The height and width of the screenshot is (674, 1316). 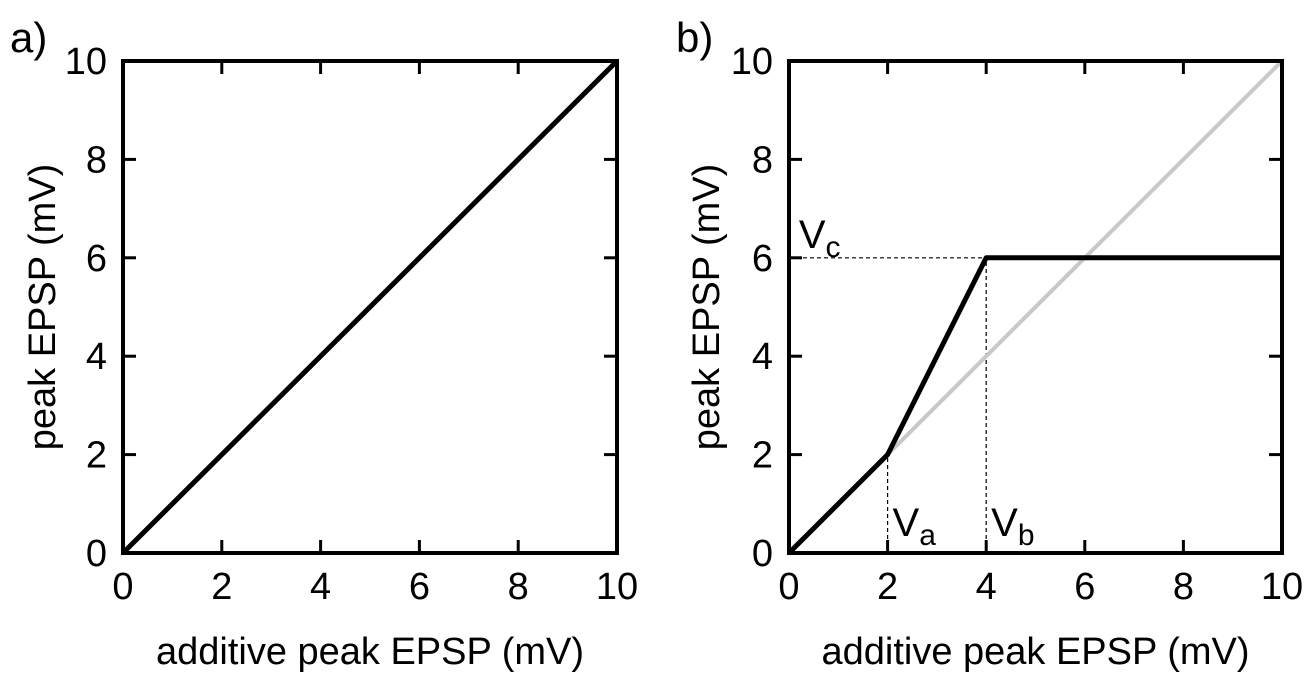 I want to click on panel-label: a), so click(x=28, y=37).